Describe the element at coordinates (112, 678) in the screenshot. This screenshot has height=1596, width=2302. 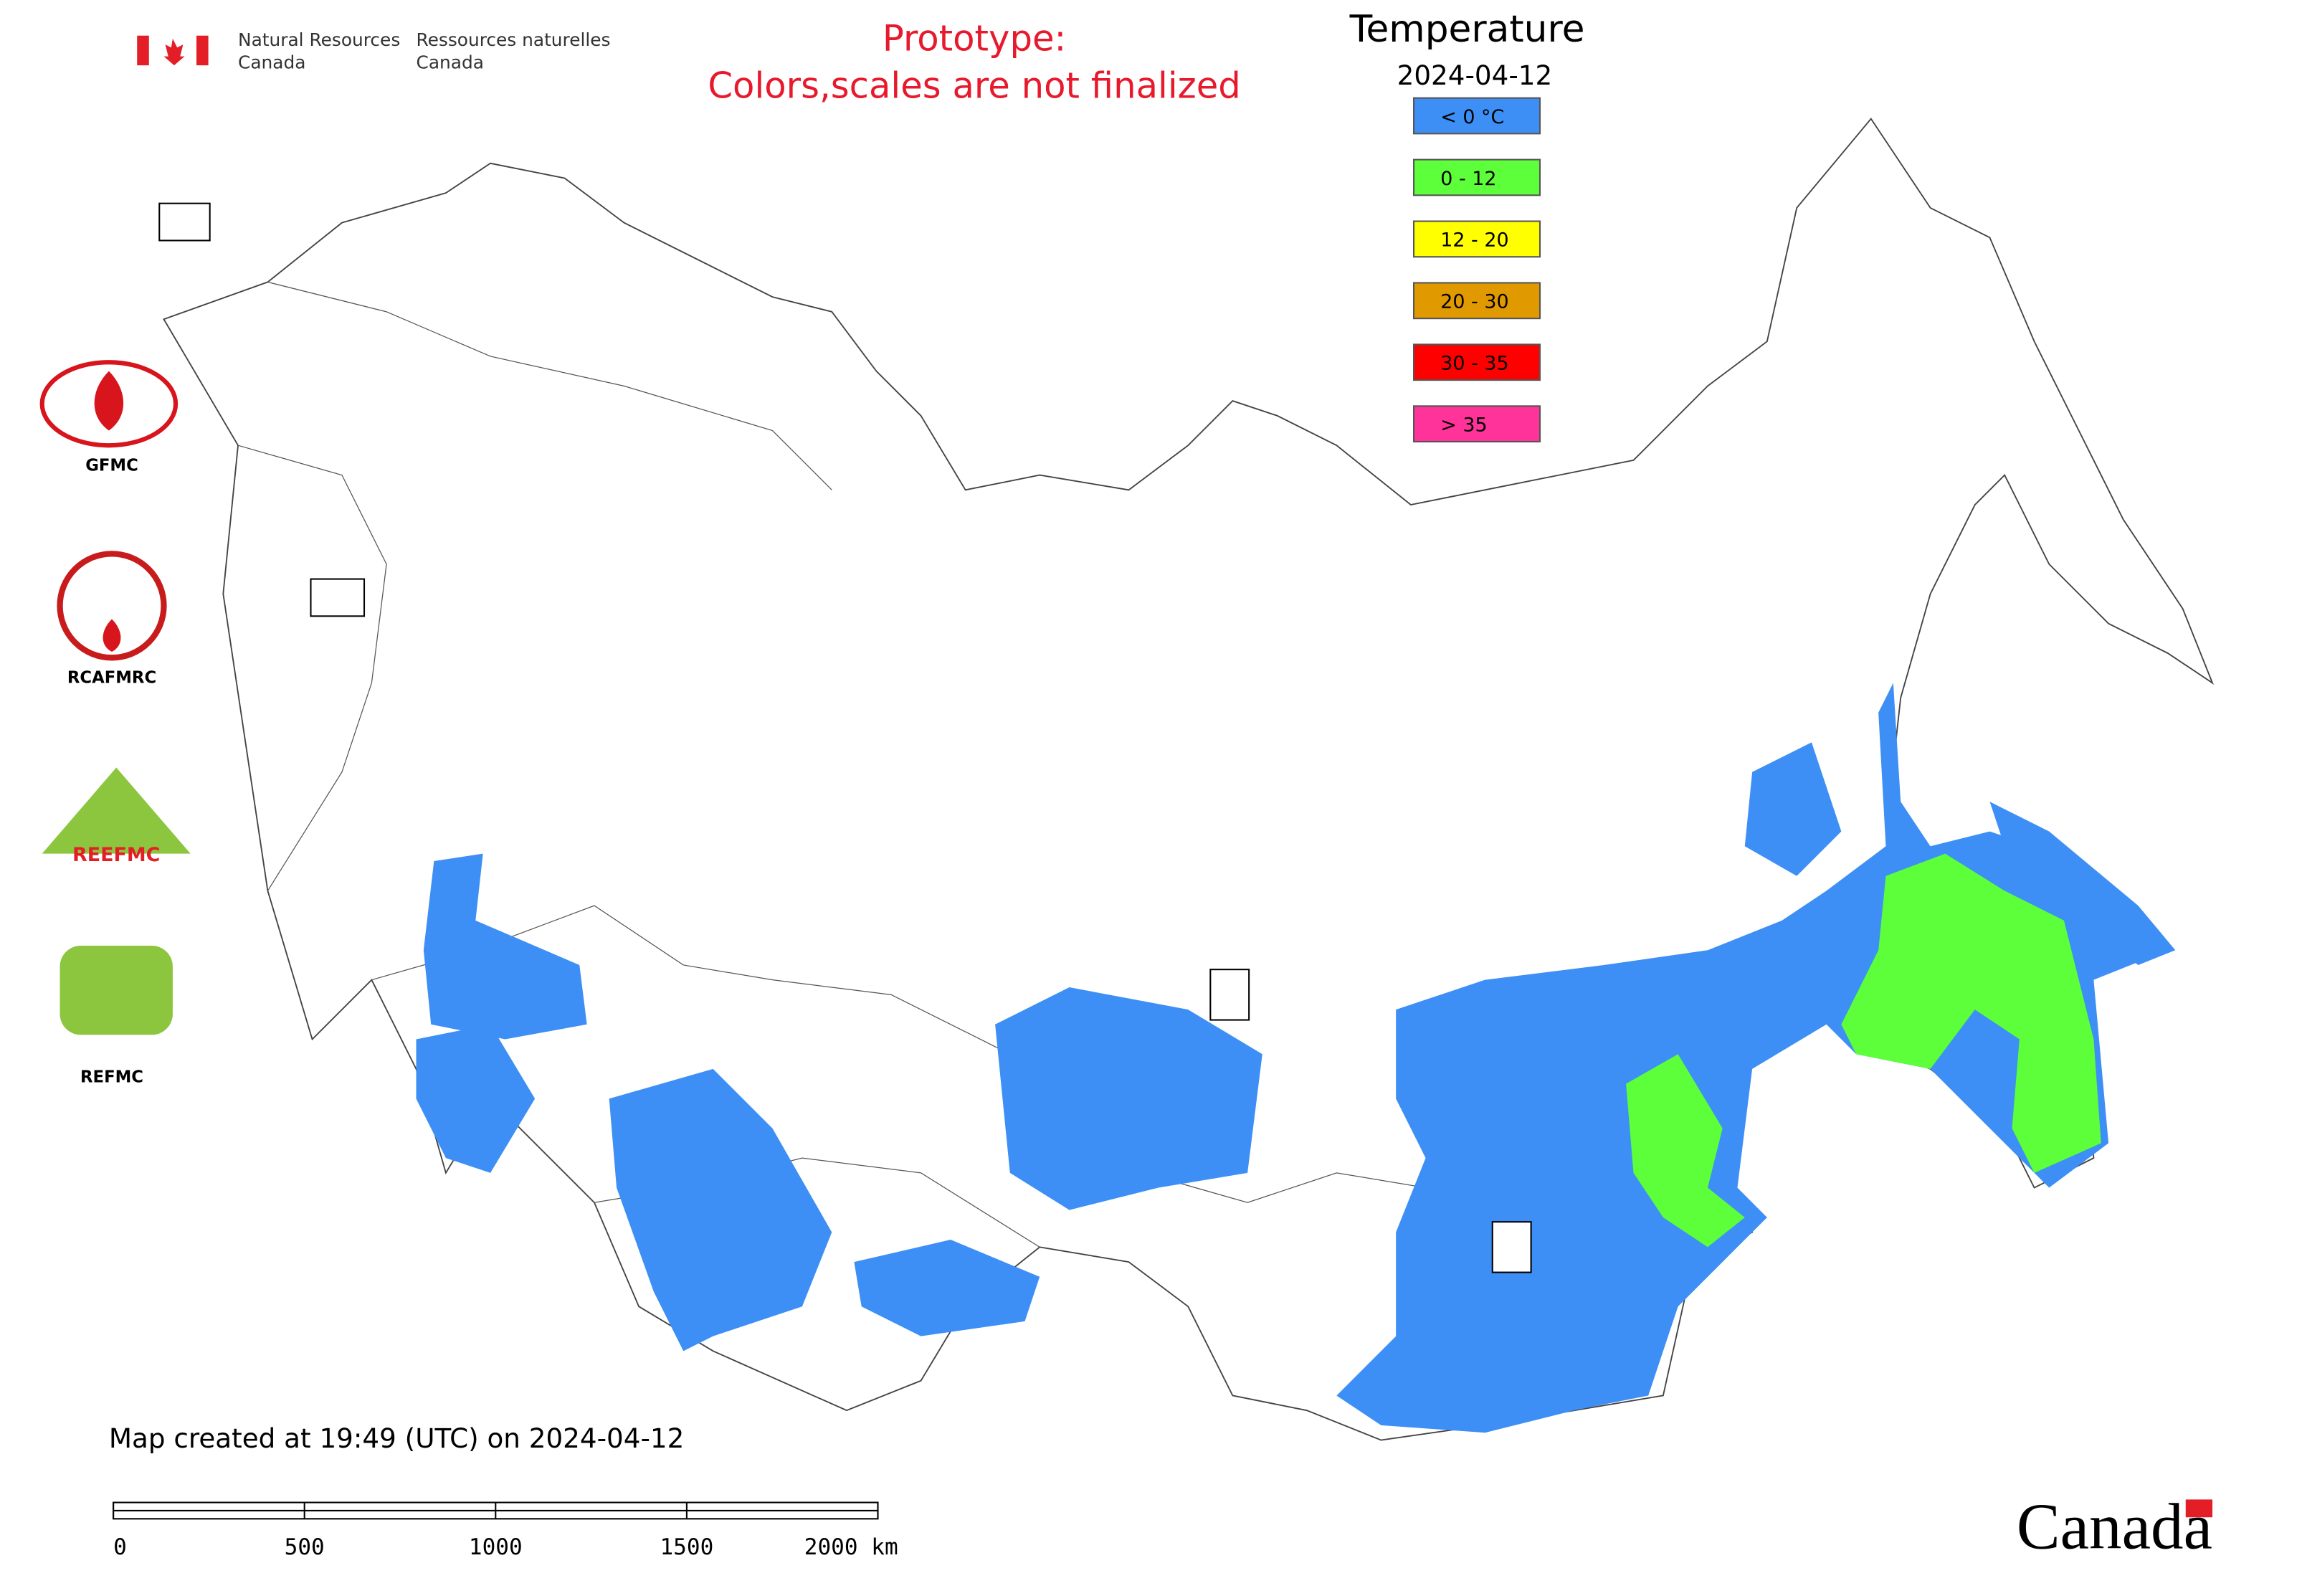
I see `logo-label: RCAFMRC` at that location.